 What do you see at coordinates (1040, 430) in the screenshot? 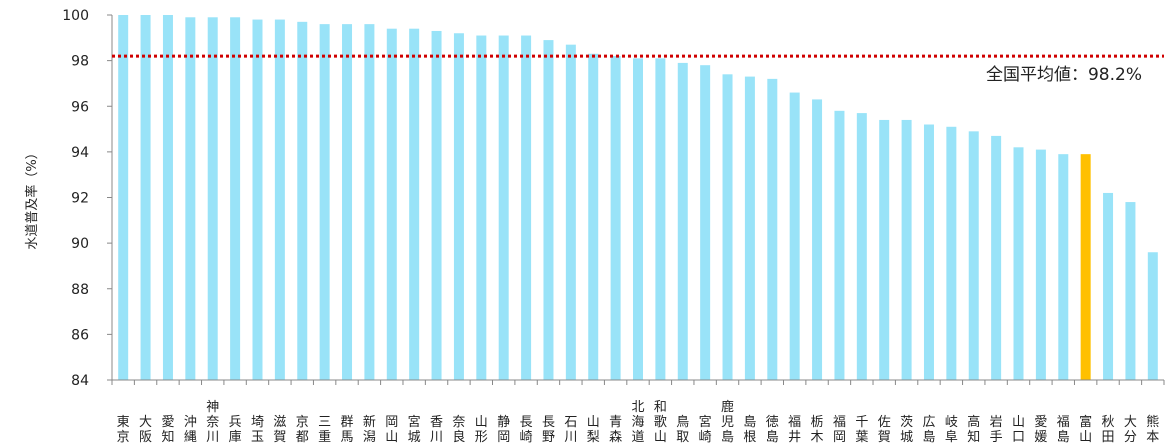
I see `category-label: 愛媛` at bounding box center [1040, 430].